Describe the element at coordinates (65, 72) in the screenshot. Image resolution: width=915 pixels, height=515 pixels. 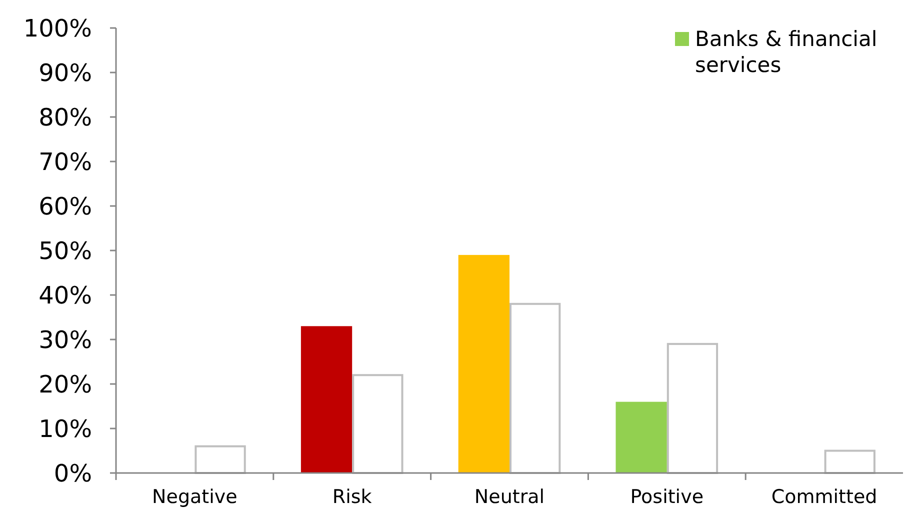
I see `y-tick-label: 90%` at that location.